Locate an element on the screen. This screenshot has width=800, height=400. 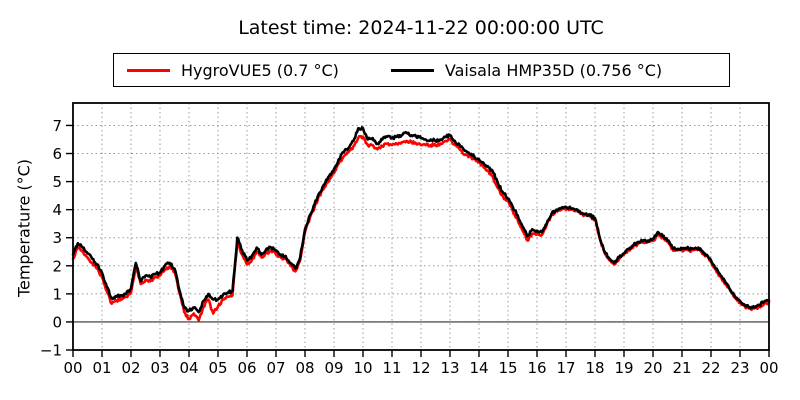
chart-title: Latest time: 2024-11-22 00:00:00 UTC is located at coordinates (421, 28).